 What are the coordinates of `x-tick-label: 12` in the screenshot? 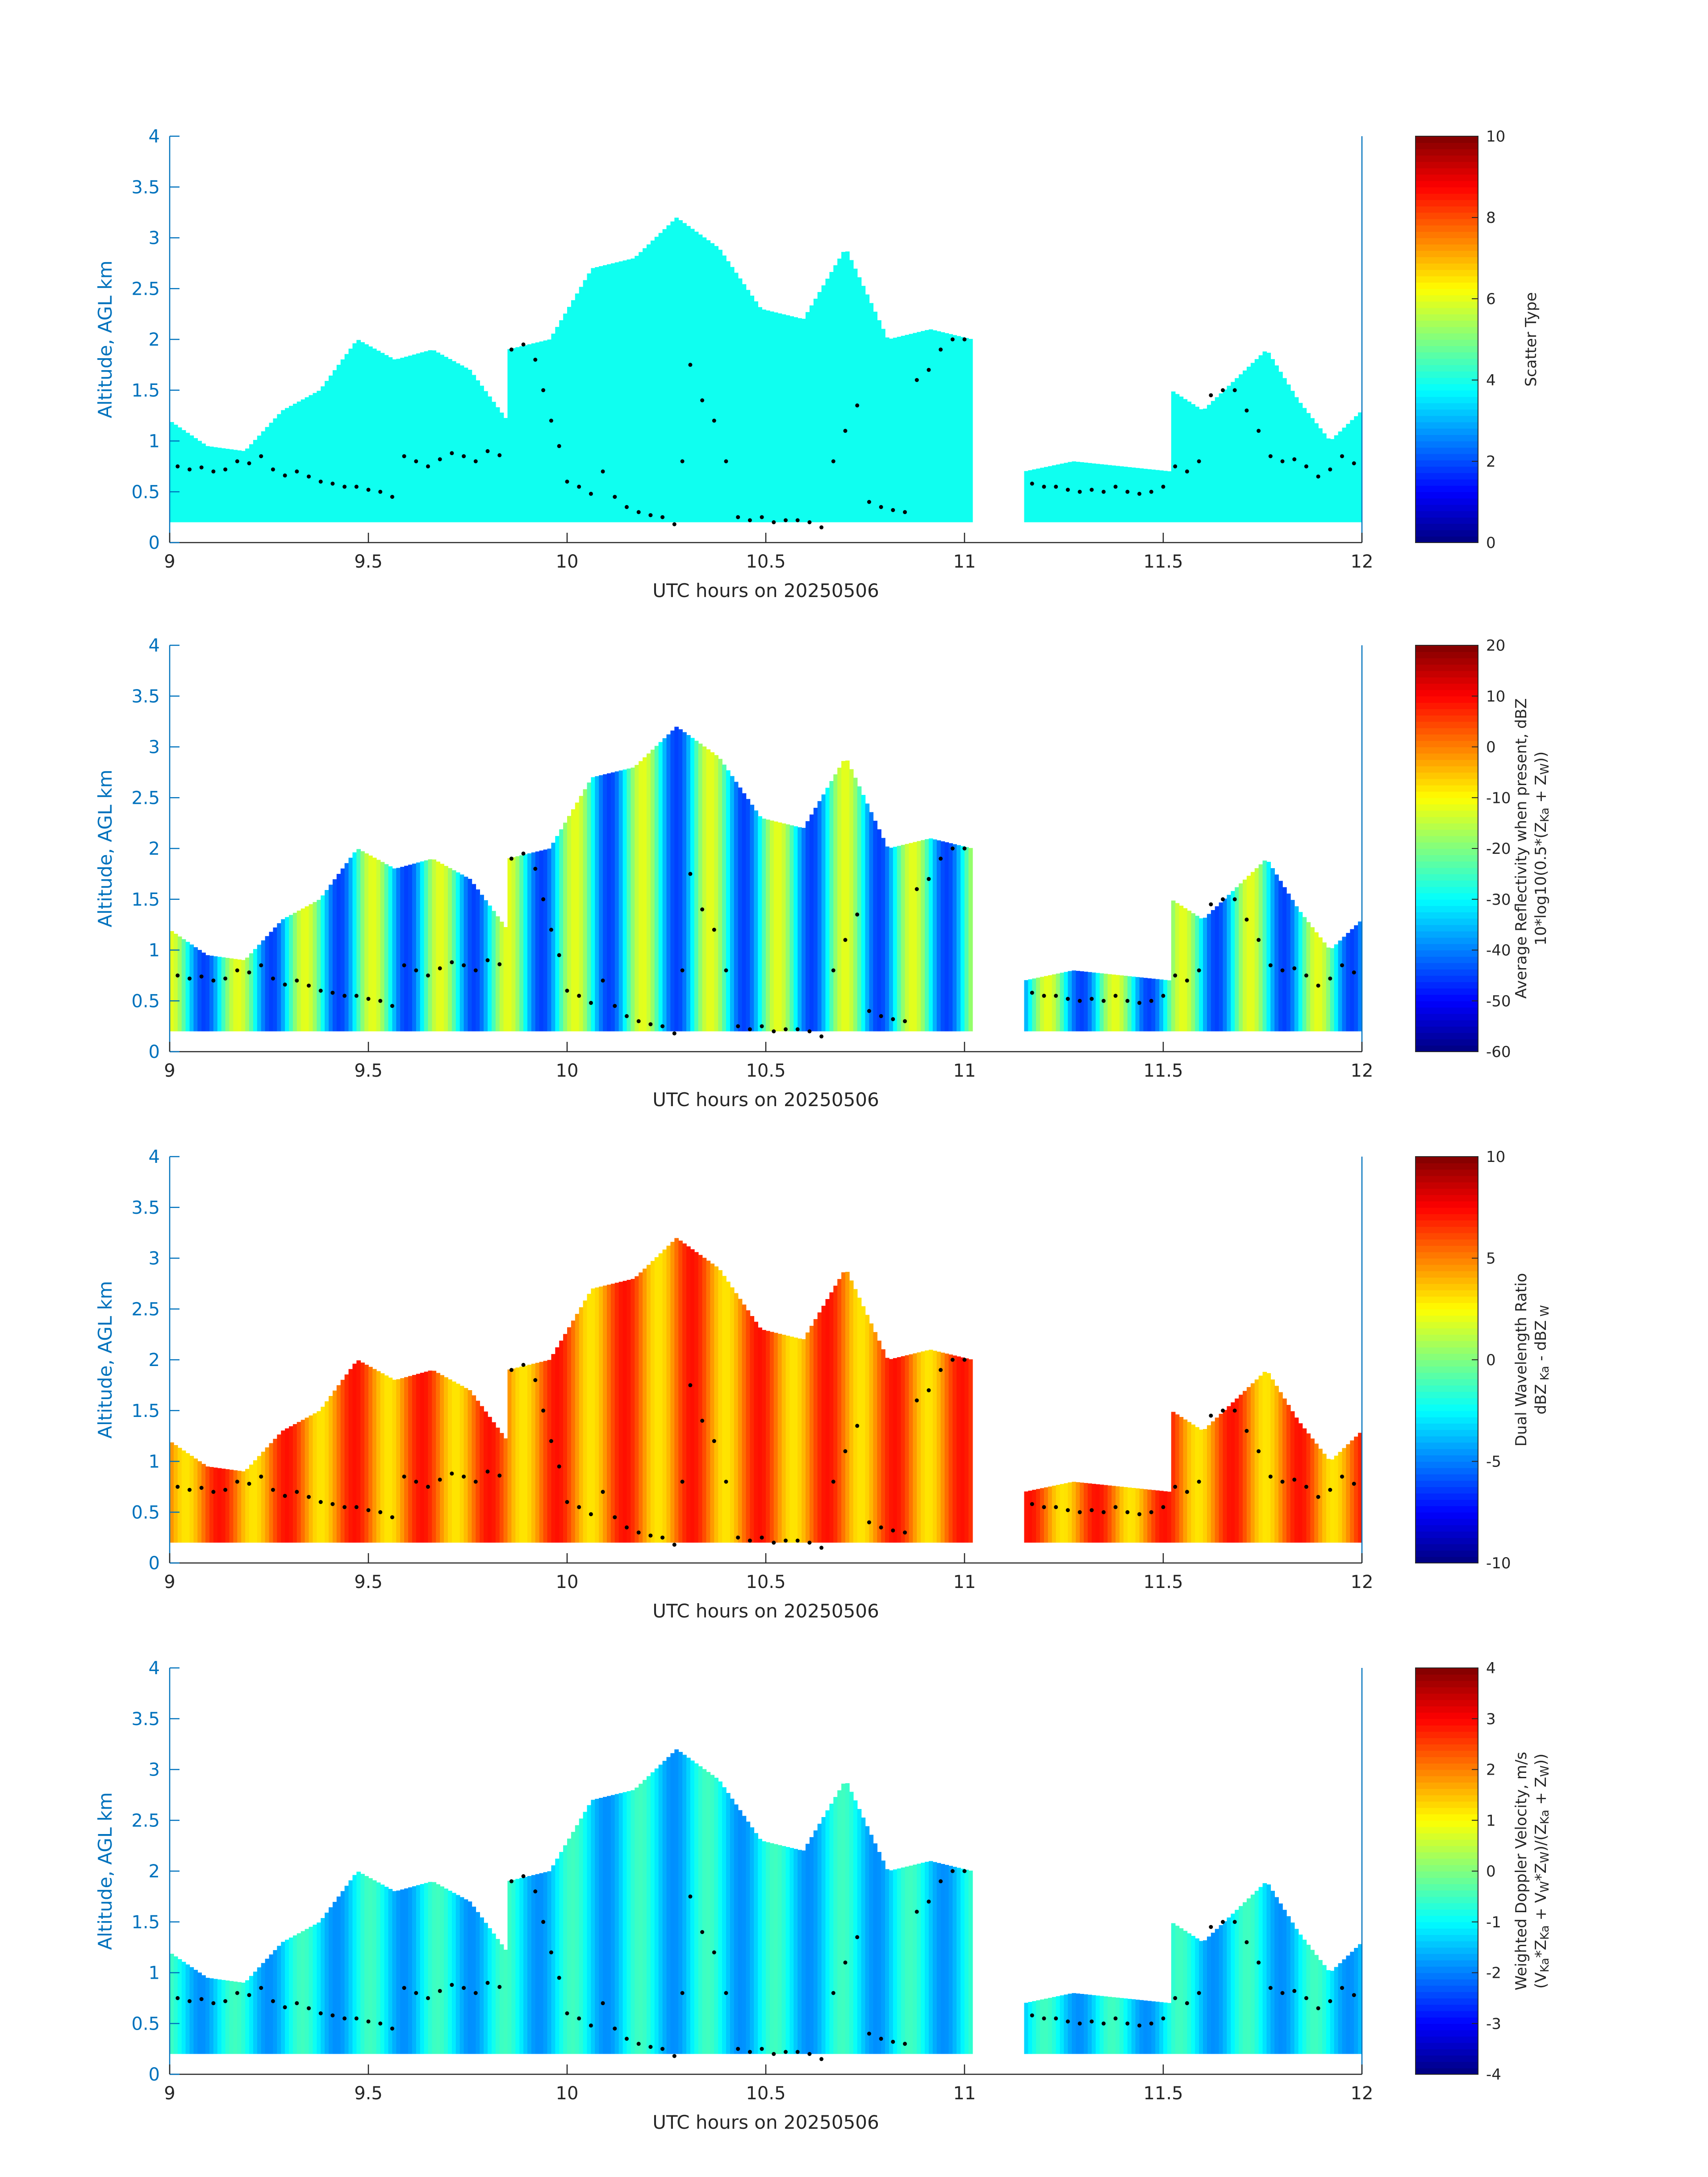 It's located at (1362, 562).